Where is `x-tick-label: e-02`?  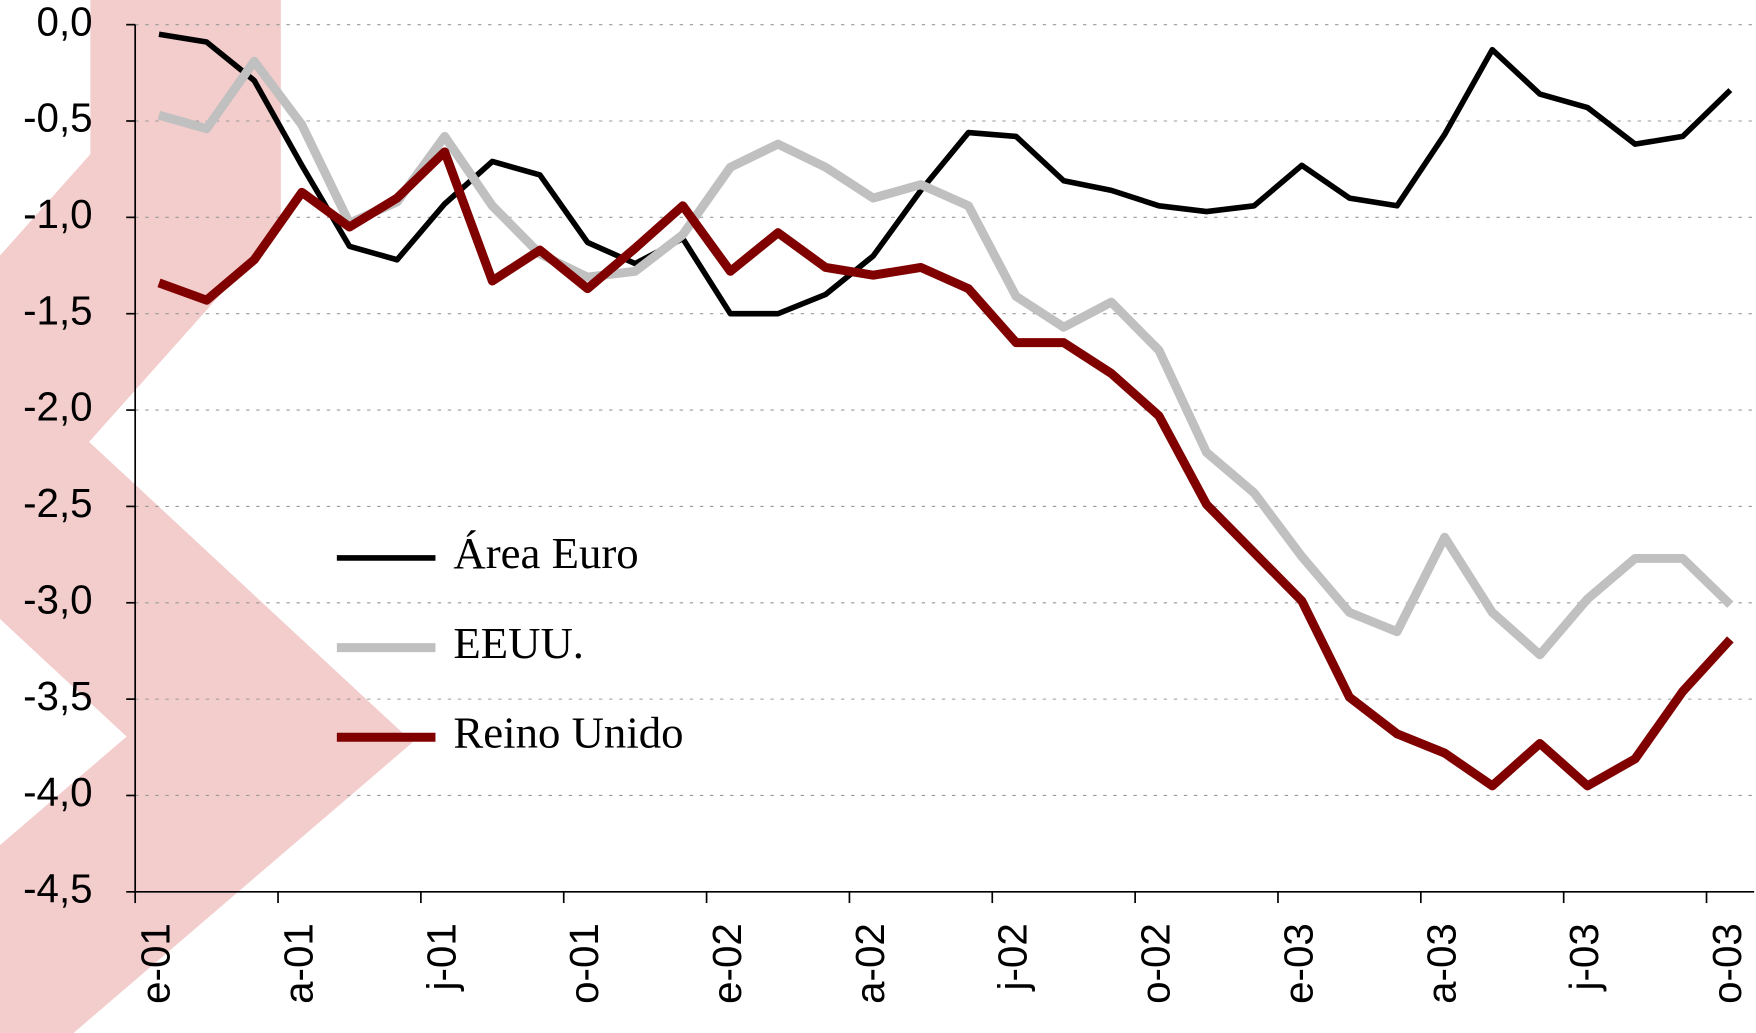
x-tick-label: e-02 is located at coordinates (727, 963).